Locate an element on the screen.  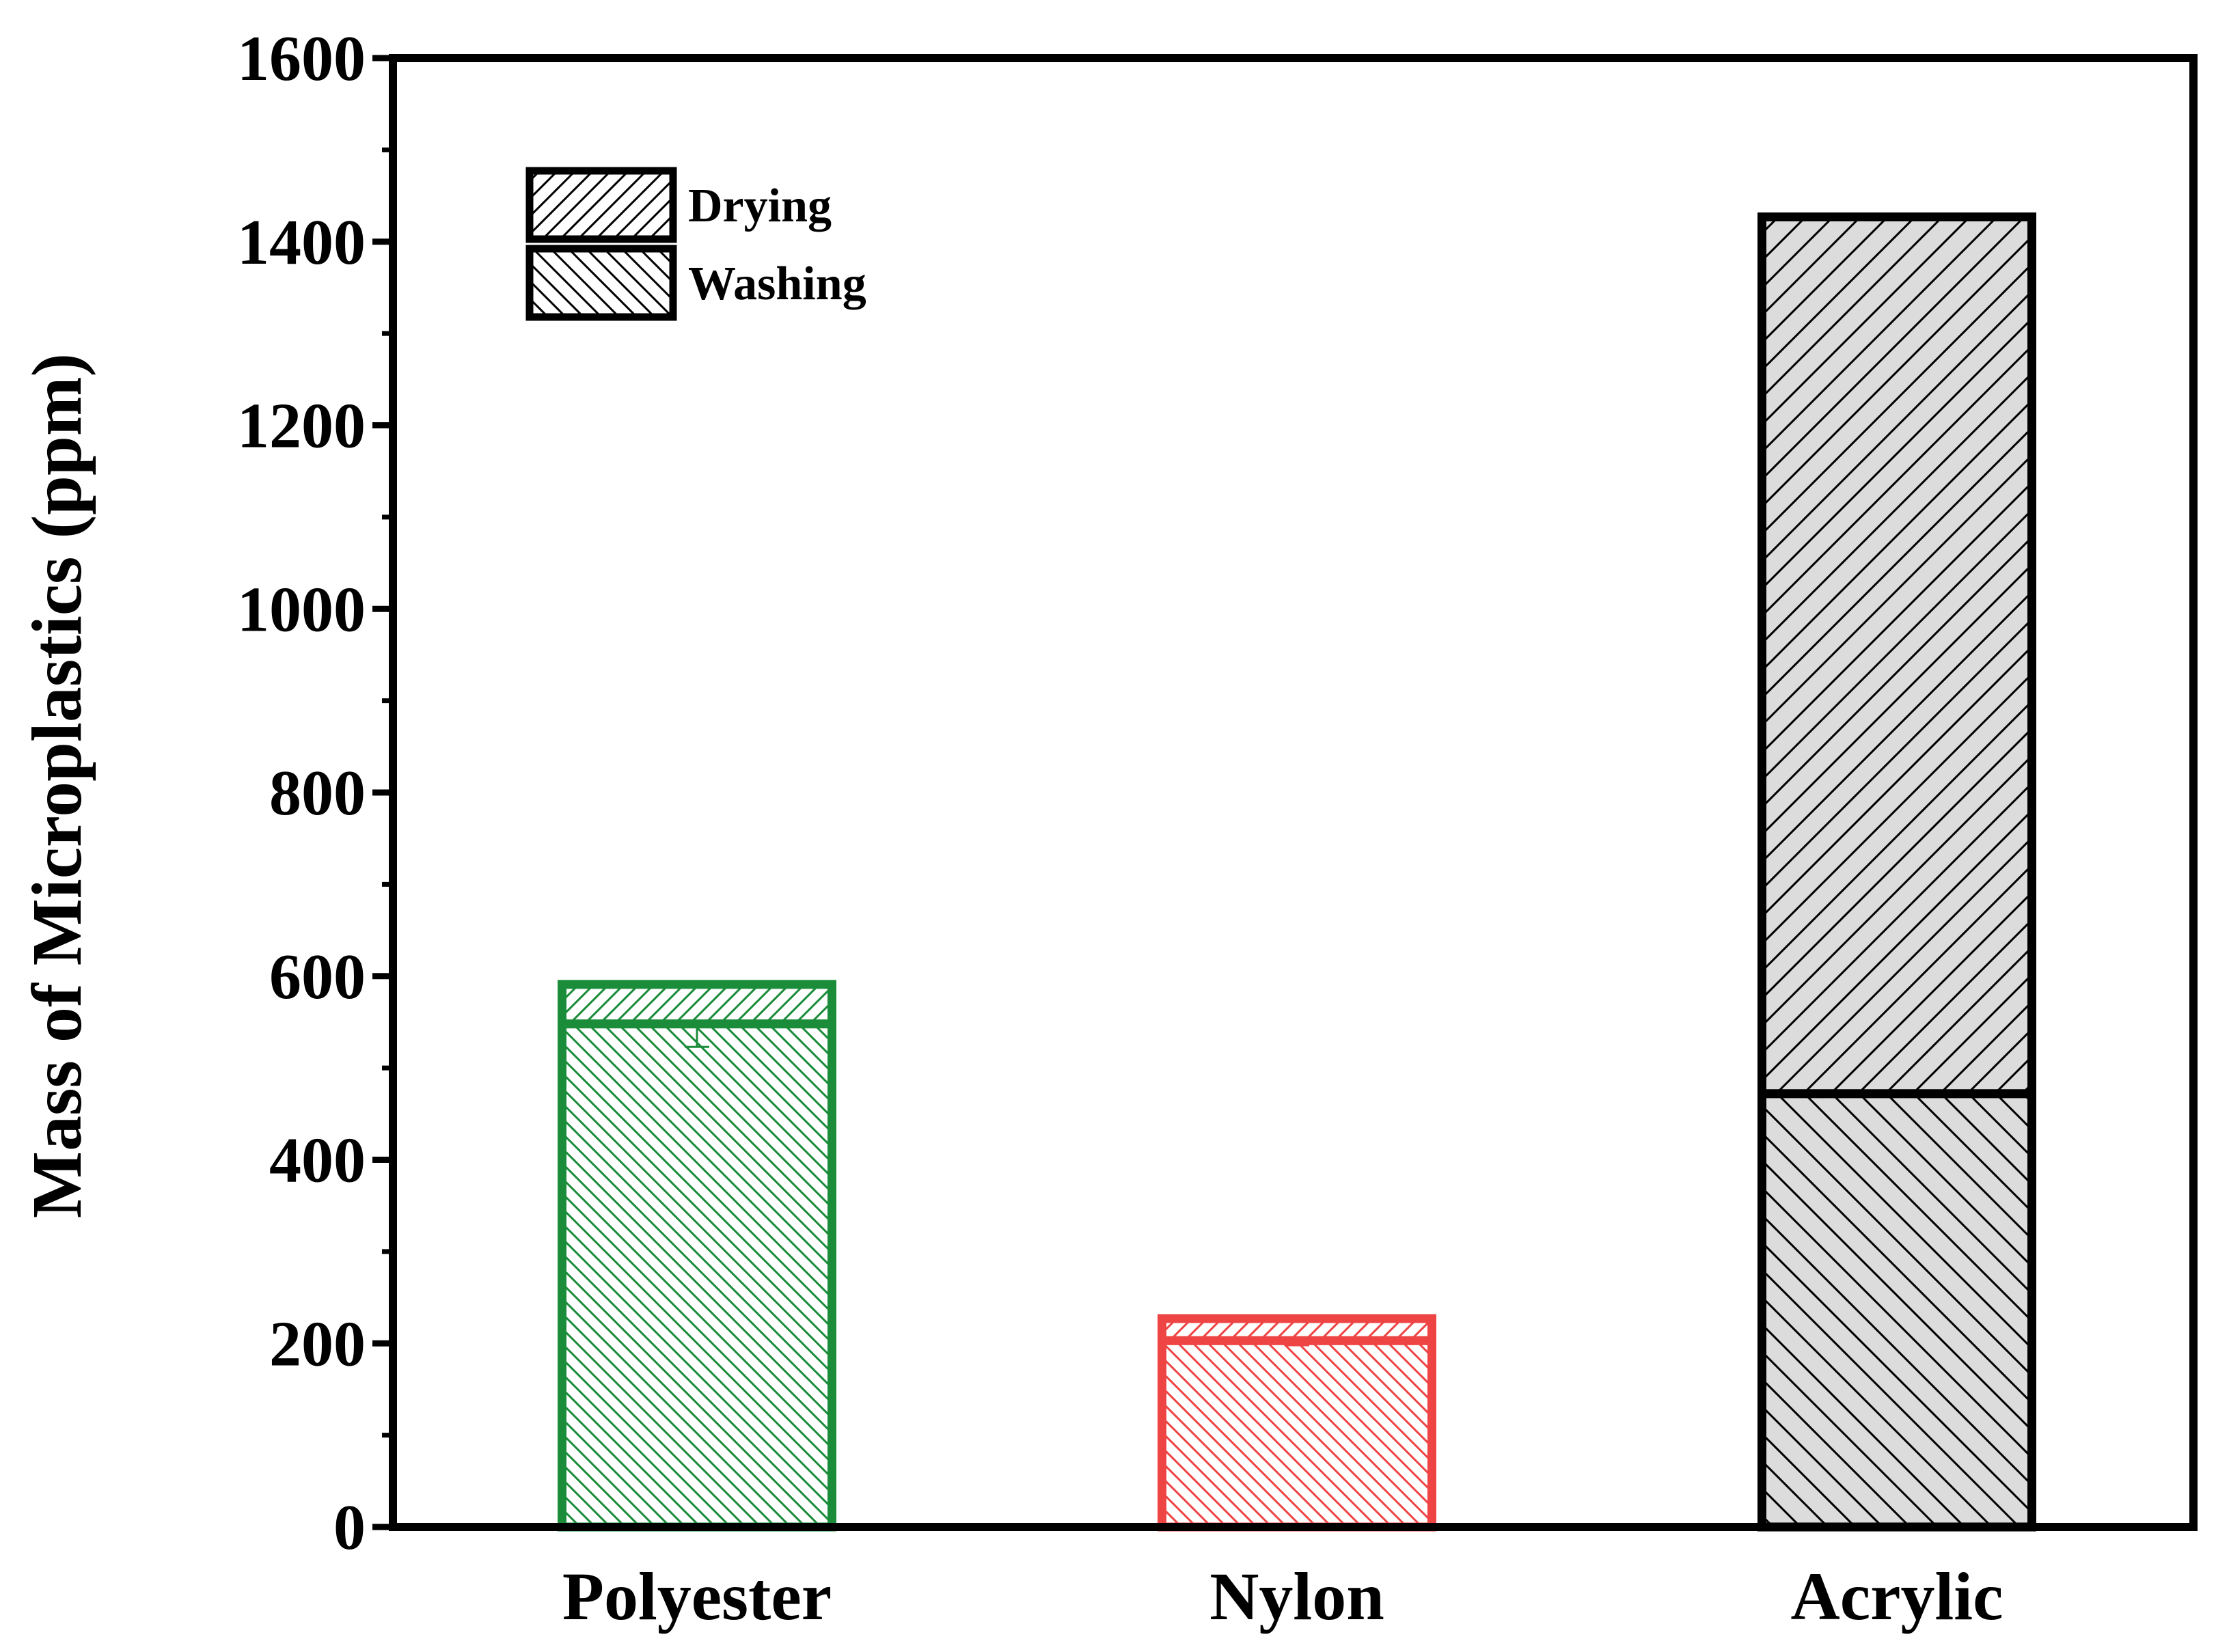
y-tick-label: 200 is located at coordinates (317, 1343).